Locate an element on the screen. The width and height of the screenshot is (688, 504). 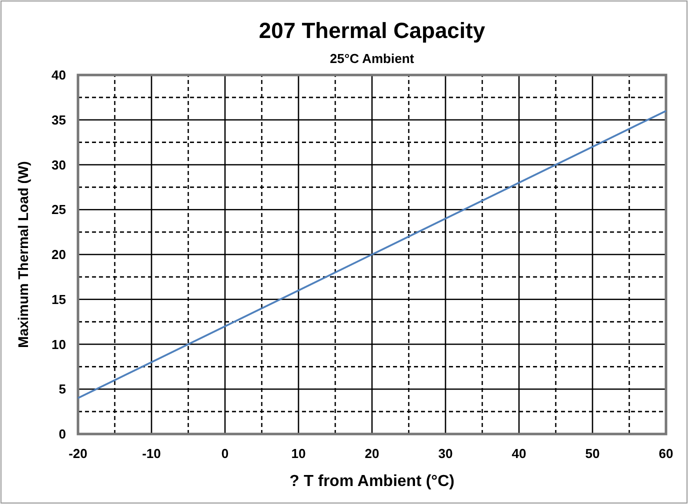
x-axis-title: ? T from Ambient (°C) is located at coordinates (372, 481).